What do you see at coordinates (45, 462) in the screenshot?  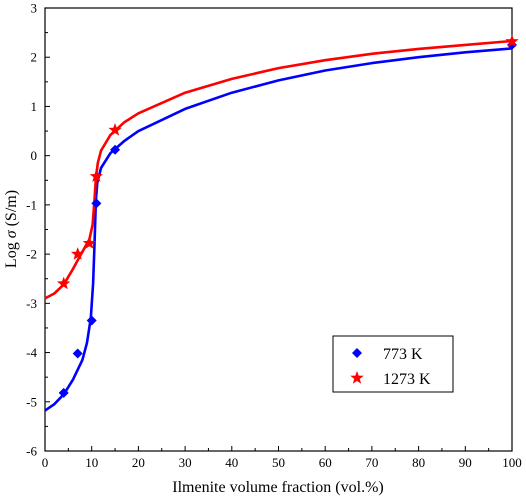 I see `x-tick-label: 0` at bounding box center [45, 462].